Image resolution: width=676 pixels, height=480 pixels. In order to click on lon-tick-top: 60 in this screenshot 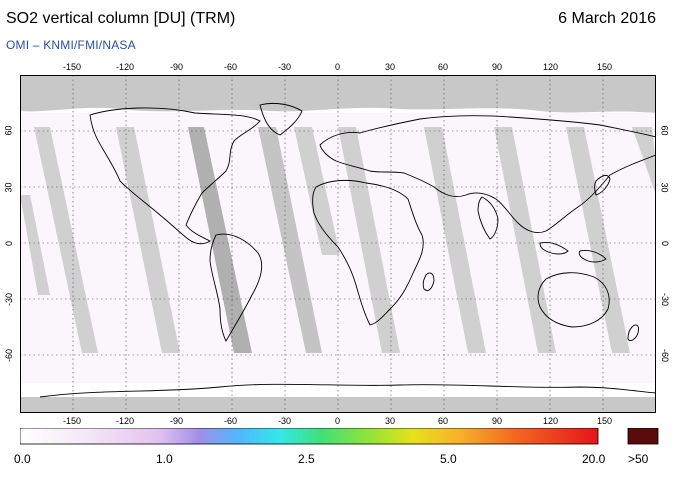, I will do `click(443, 67)`.